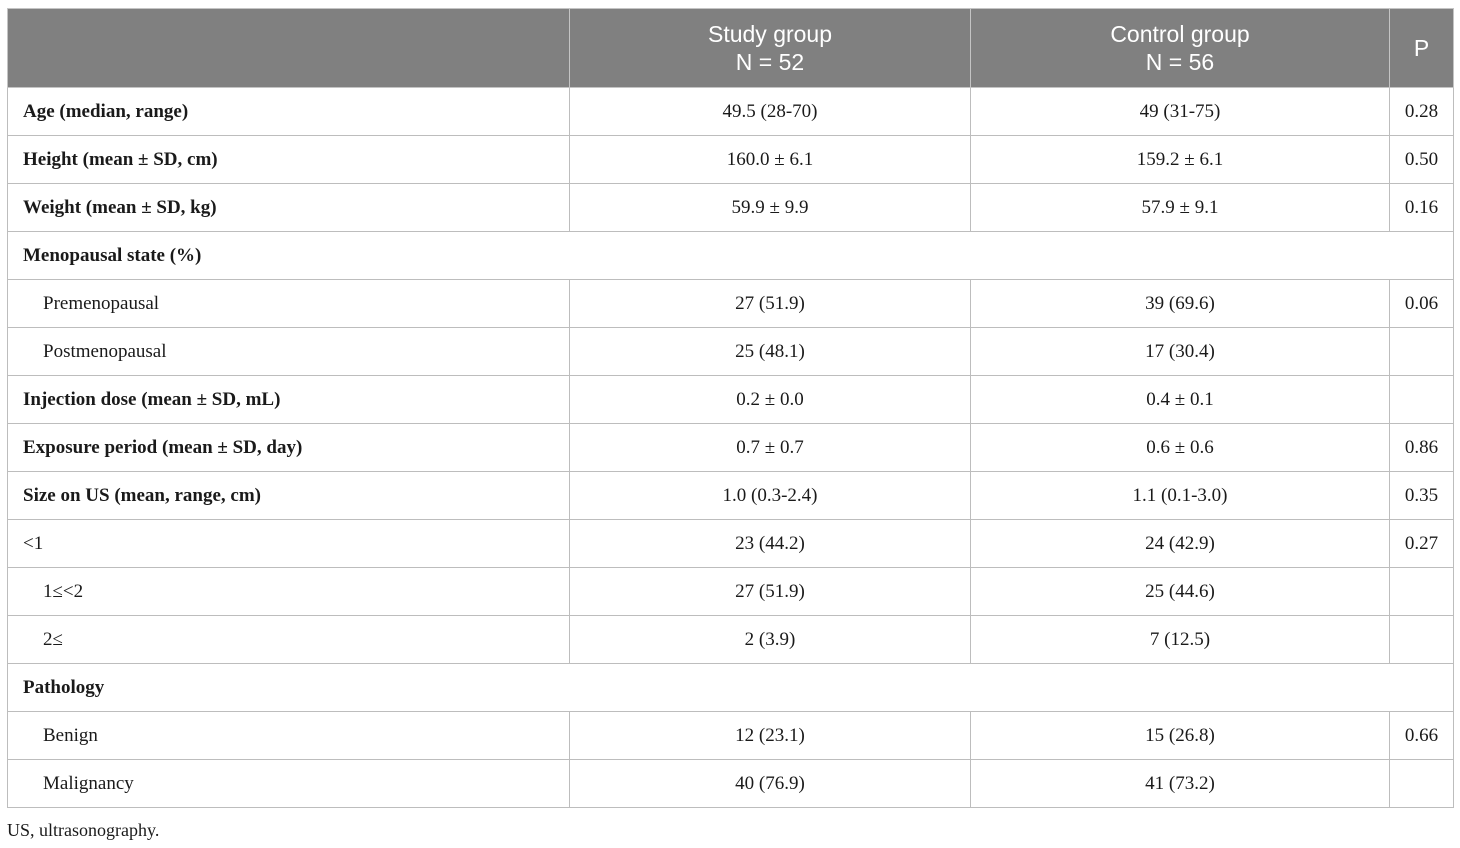  I want to click on row-label: Exposure period (mean ± SD, day), so click(288, 447).